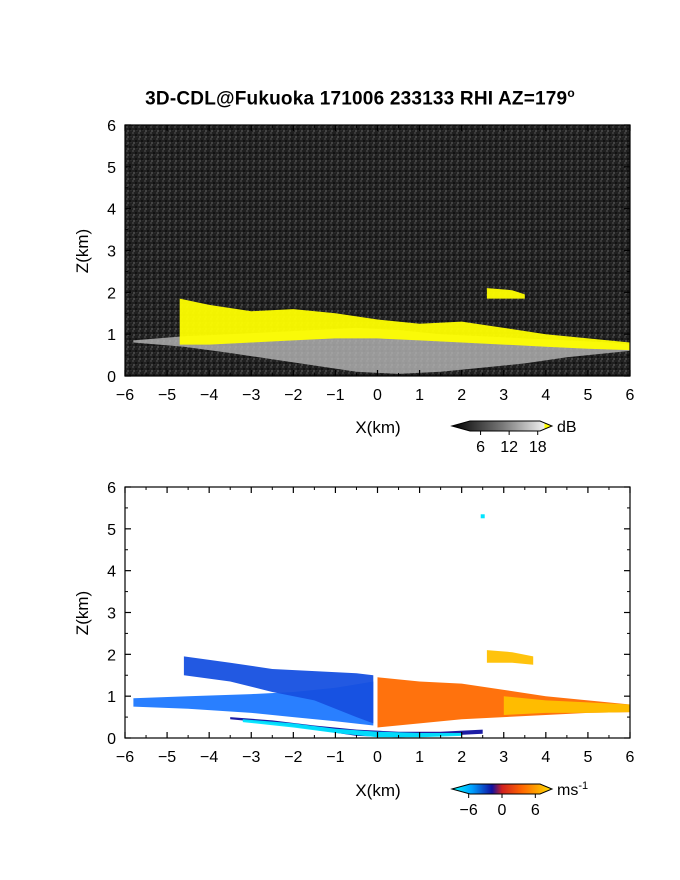  What do you see at coordinates (509, 447) in the screenshot?
I see `colorbar-tick-label: 12` at bounding box center [509, 447].